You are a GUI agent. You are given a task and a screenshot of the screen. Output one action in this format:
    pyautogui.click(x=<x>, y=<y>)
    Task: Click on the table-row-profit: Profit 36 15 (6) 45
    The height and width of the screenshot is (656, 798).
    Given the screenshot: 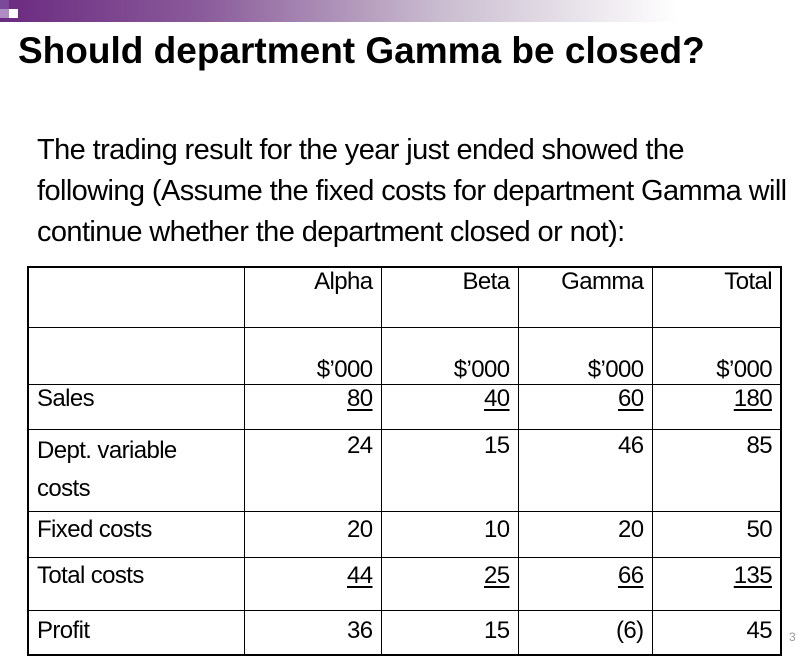 What is the action you would take?
    pyautogui.click(x=404, y=632)
    